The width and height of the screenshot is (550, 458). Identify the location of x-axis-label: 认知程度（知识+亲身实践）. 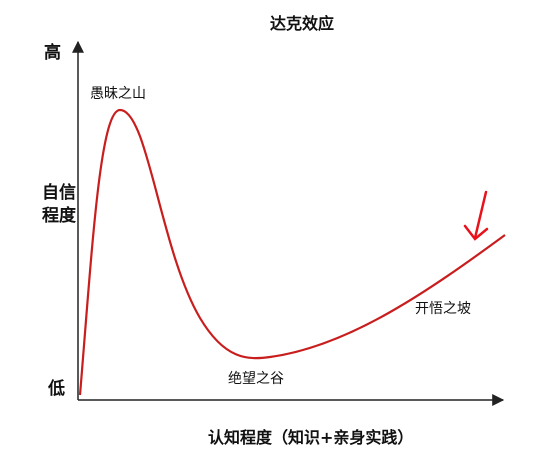
(311, 437).